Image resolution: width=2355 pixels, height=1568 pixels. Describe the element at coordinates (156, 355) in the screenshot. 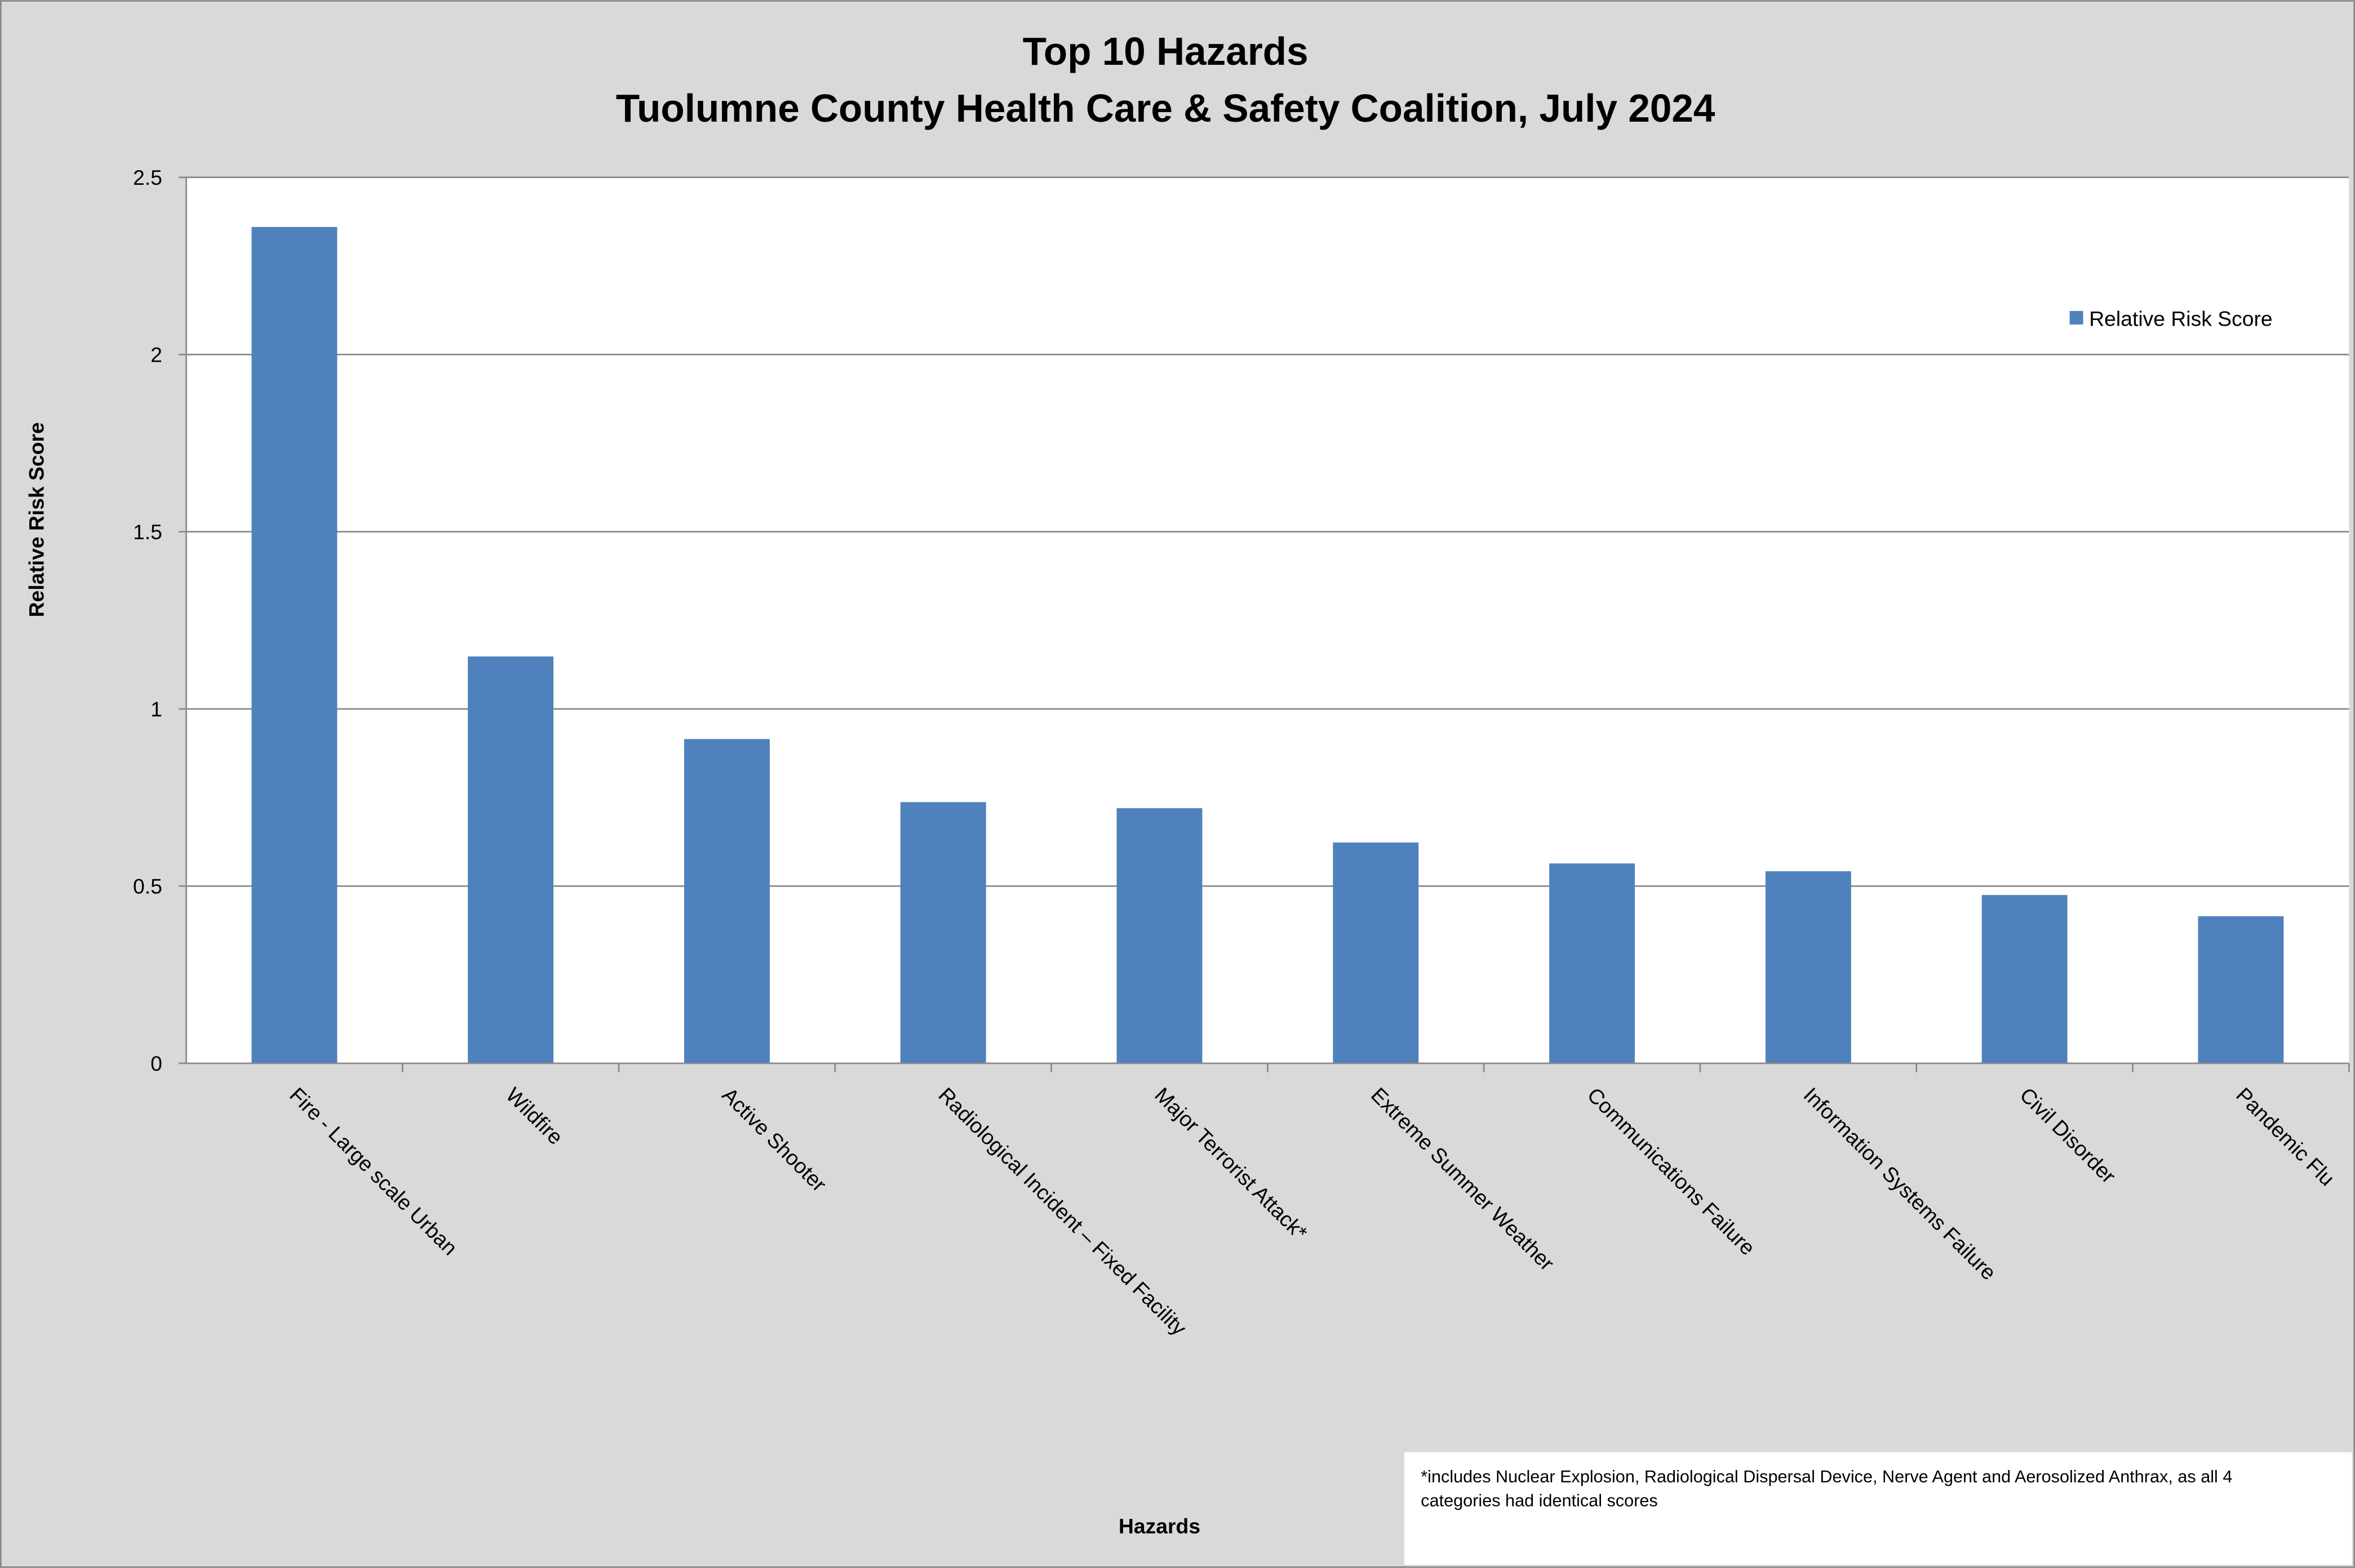

I see `y-tick-label: 2` at that location.